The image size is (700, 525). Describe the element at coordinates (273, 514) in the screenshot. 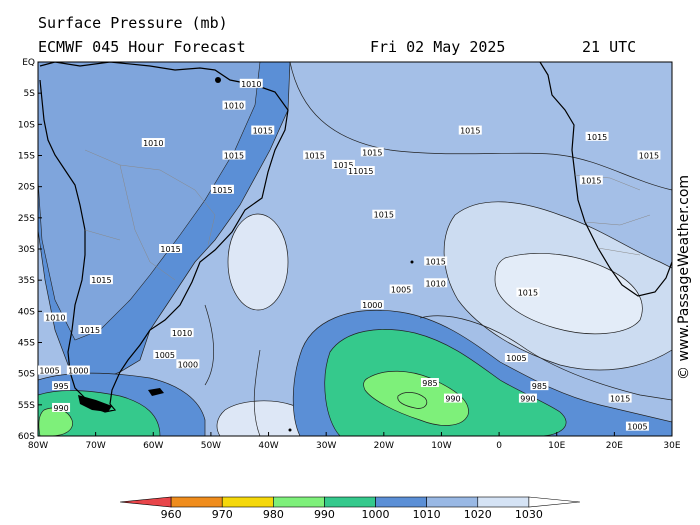

I see `colorbar-tick-label: 980` at that location.